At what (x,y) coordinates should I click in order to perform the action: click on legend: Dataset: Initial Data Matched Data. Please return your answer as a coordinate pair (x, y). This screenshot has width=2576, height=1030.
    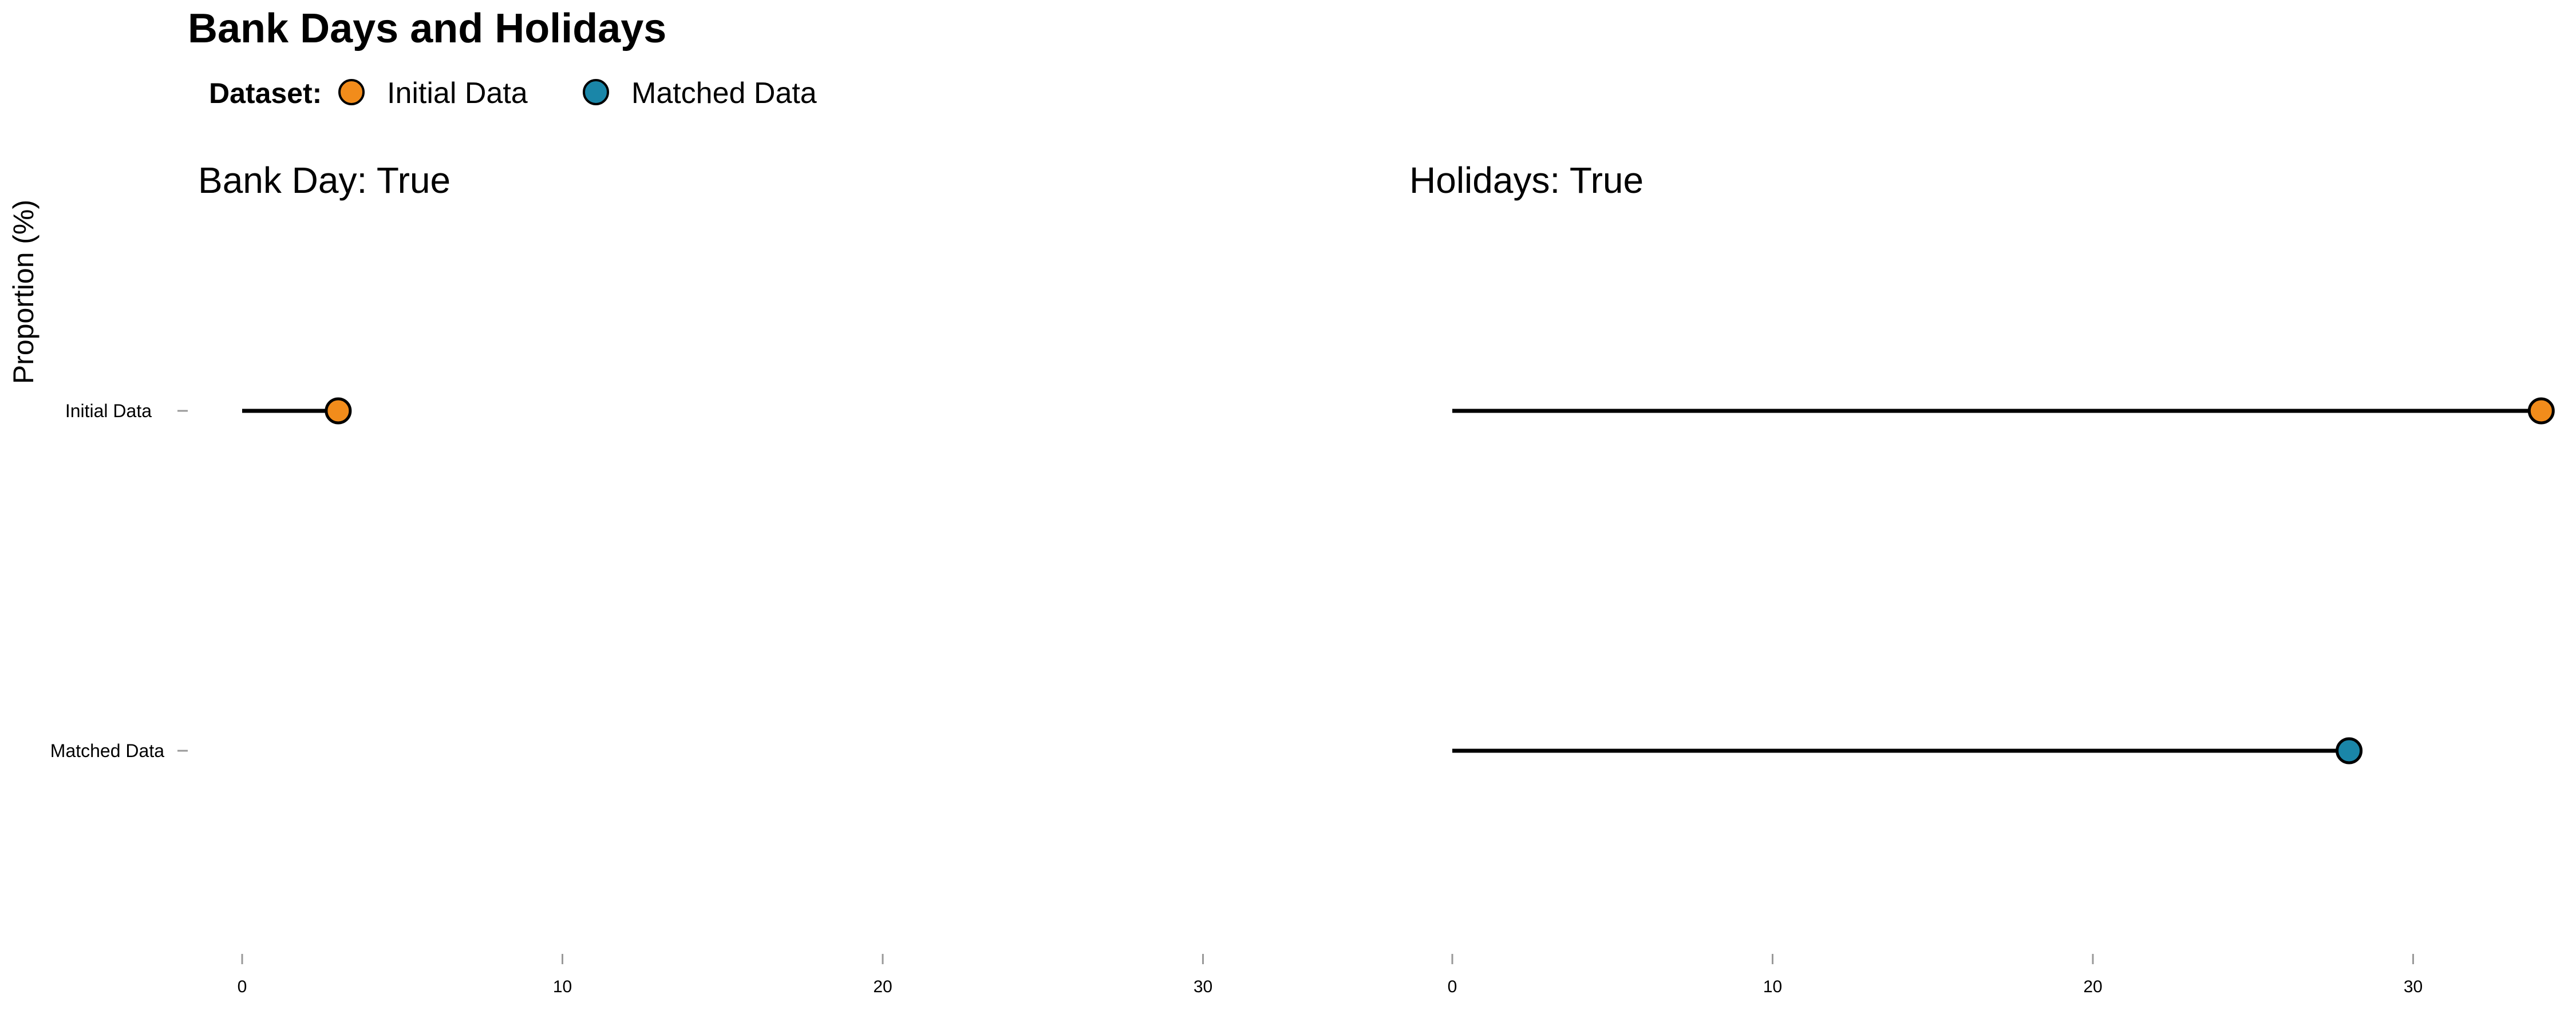
    Looking at the image, I should click on (513, 93).